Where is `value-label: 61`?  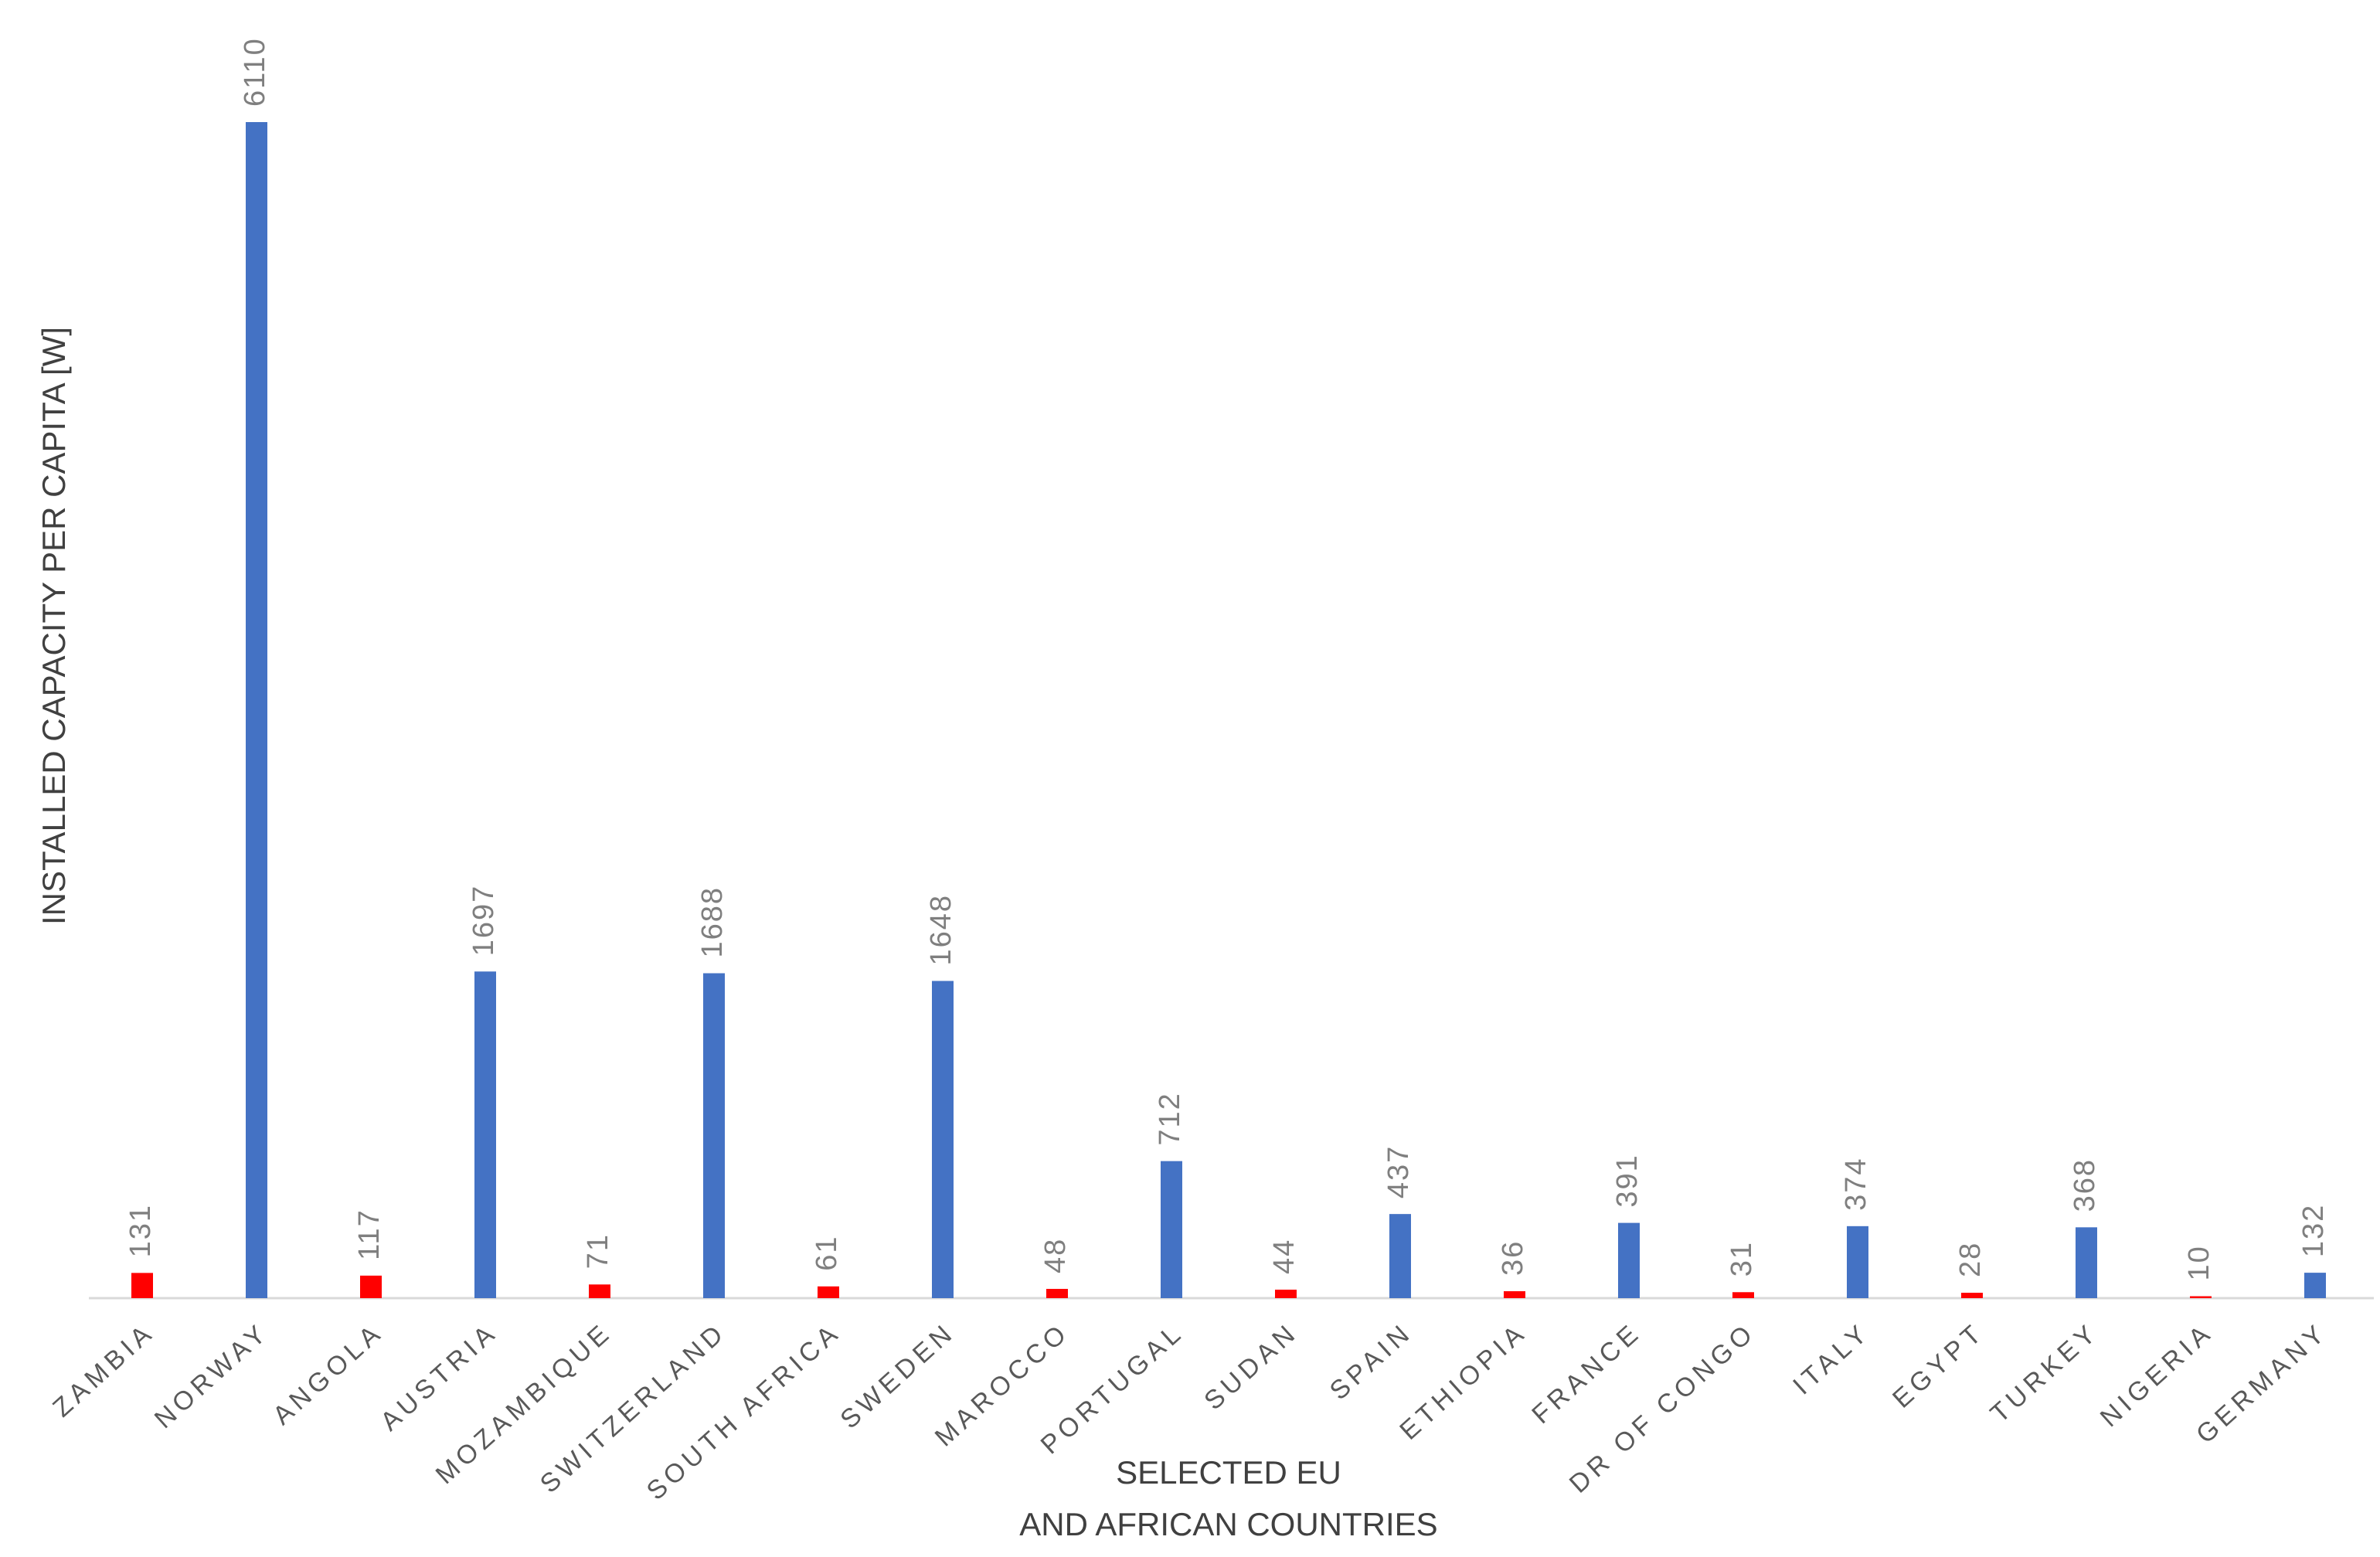 value-label: 61 is located at coordinates (827, 1253).